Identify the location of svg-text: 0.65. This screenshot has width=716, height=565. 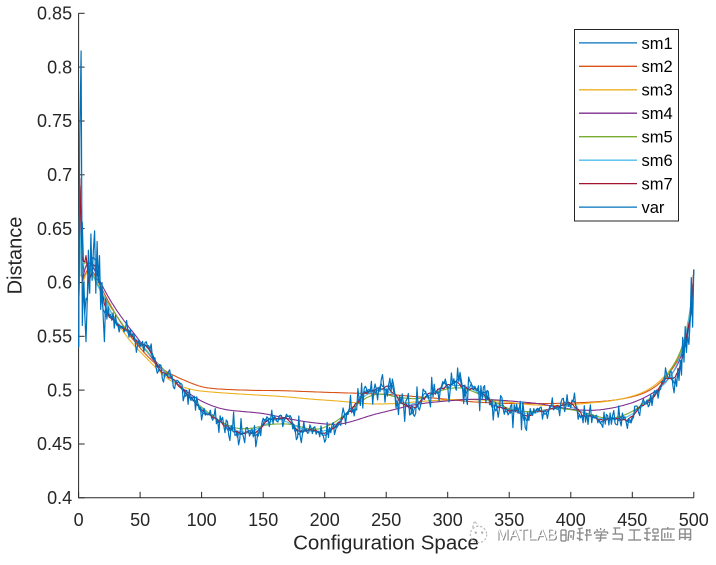
(54, 229).